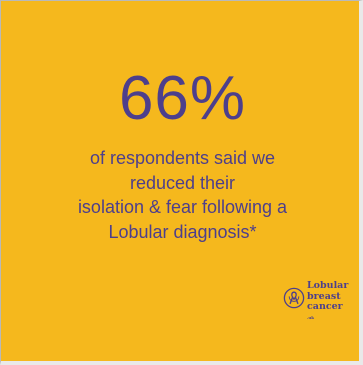 The height and width of the screenshot is (365, 363). Describe the element at coordinates (328, 285) in the screenshot. I see `logo-line-1: Lobular` at that location.